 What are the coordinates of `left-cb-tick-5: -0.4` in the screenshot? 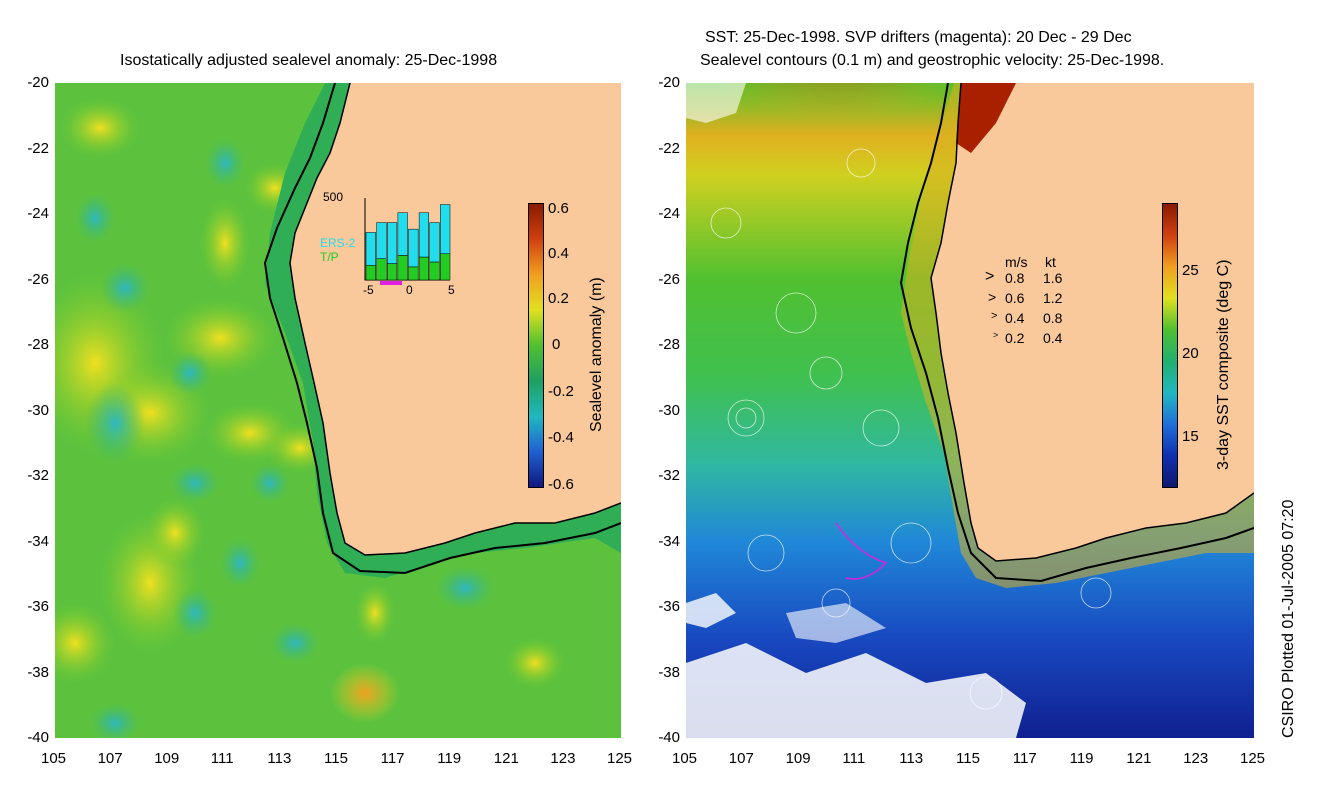 It's located at (561, 437).